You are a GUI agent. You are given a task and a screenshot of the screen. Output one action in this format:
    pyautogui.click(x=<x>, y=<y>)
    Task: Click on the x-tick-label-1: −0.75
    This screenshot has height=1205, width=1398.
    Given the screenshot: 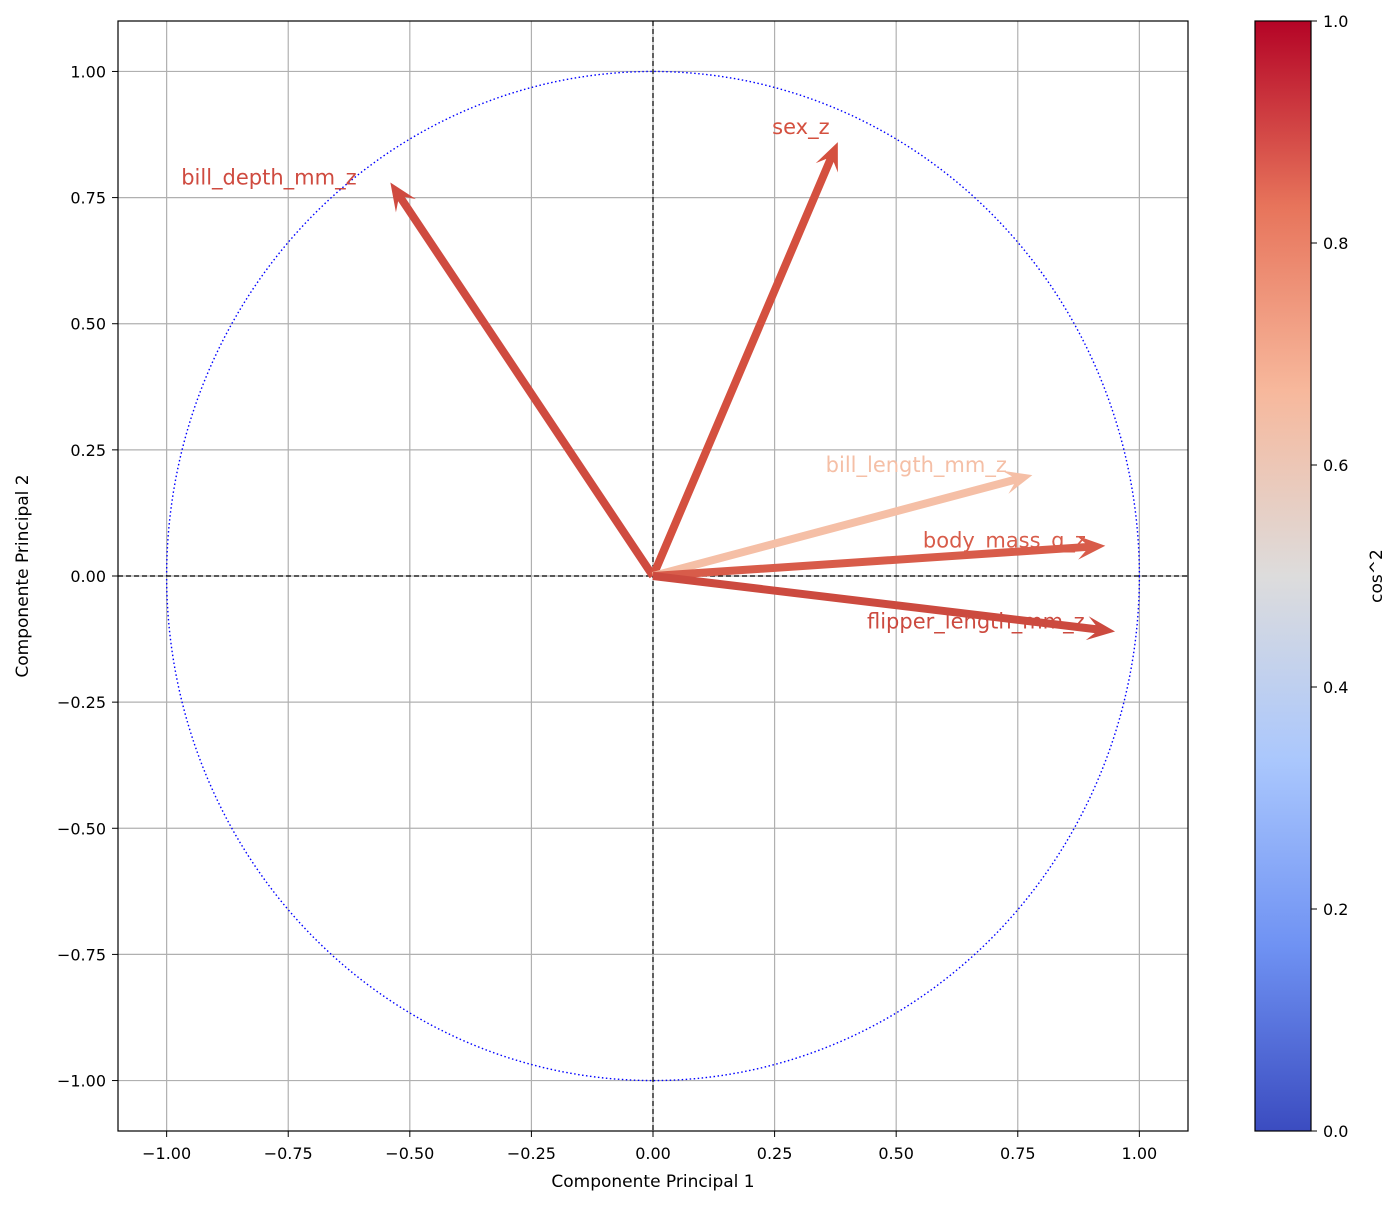 What is the action you would take?
    pyautogui.click(x=288, y=1153)
    